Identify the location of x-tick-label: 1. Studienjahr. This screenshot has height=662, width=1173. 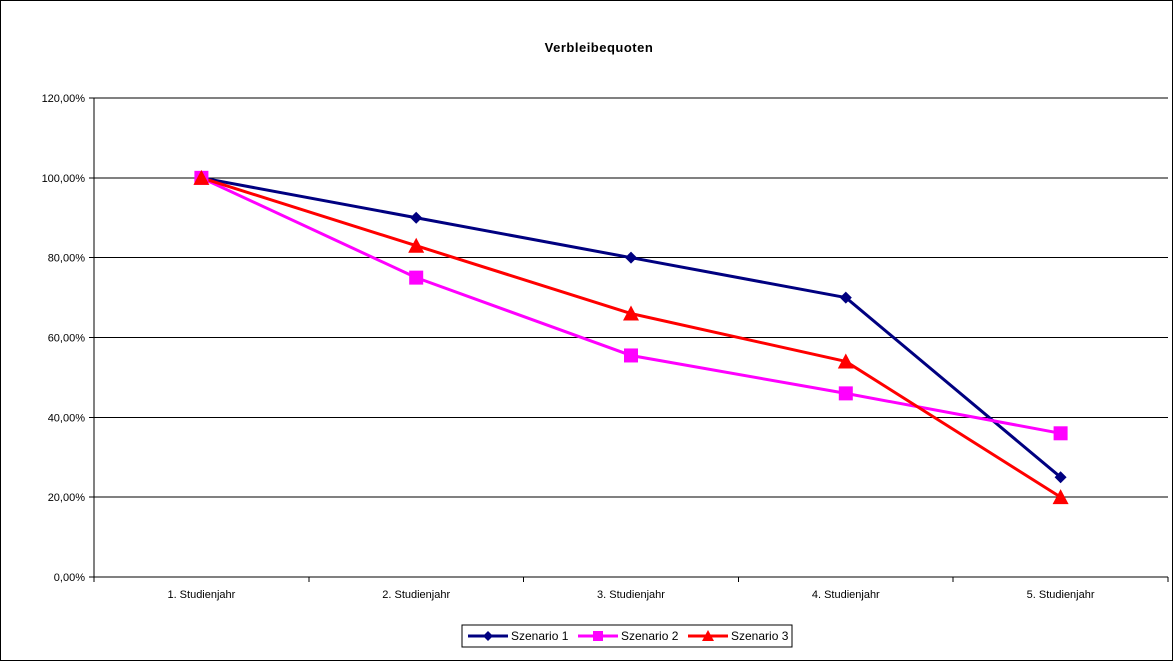
(201, 595).